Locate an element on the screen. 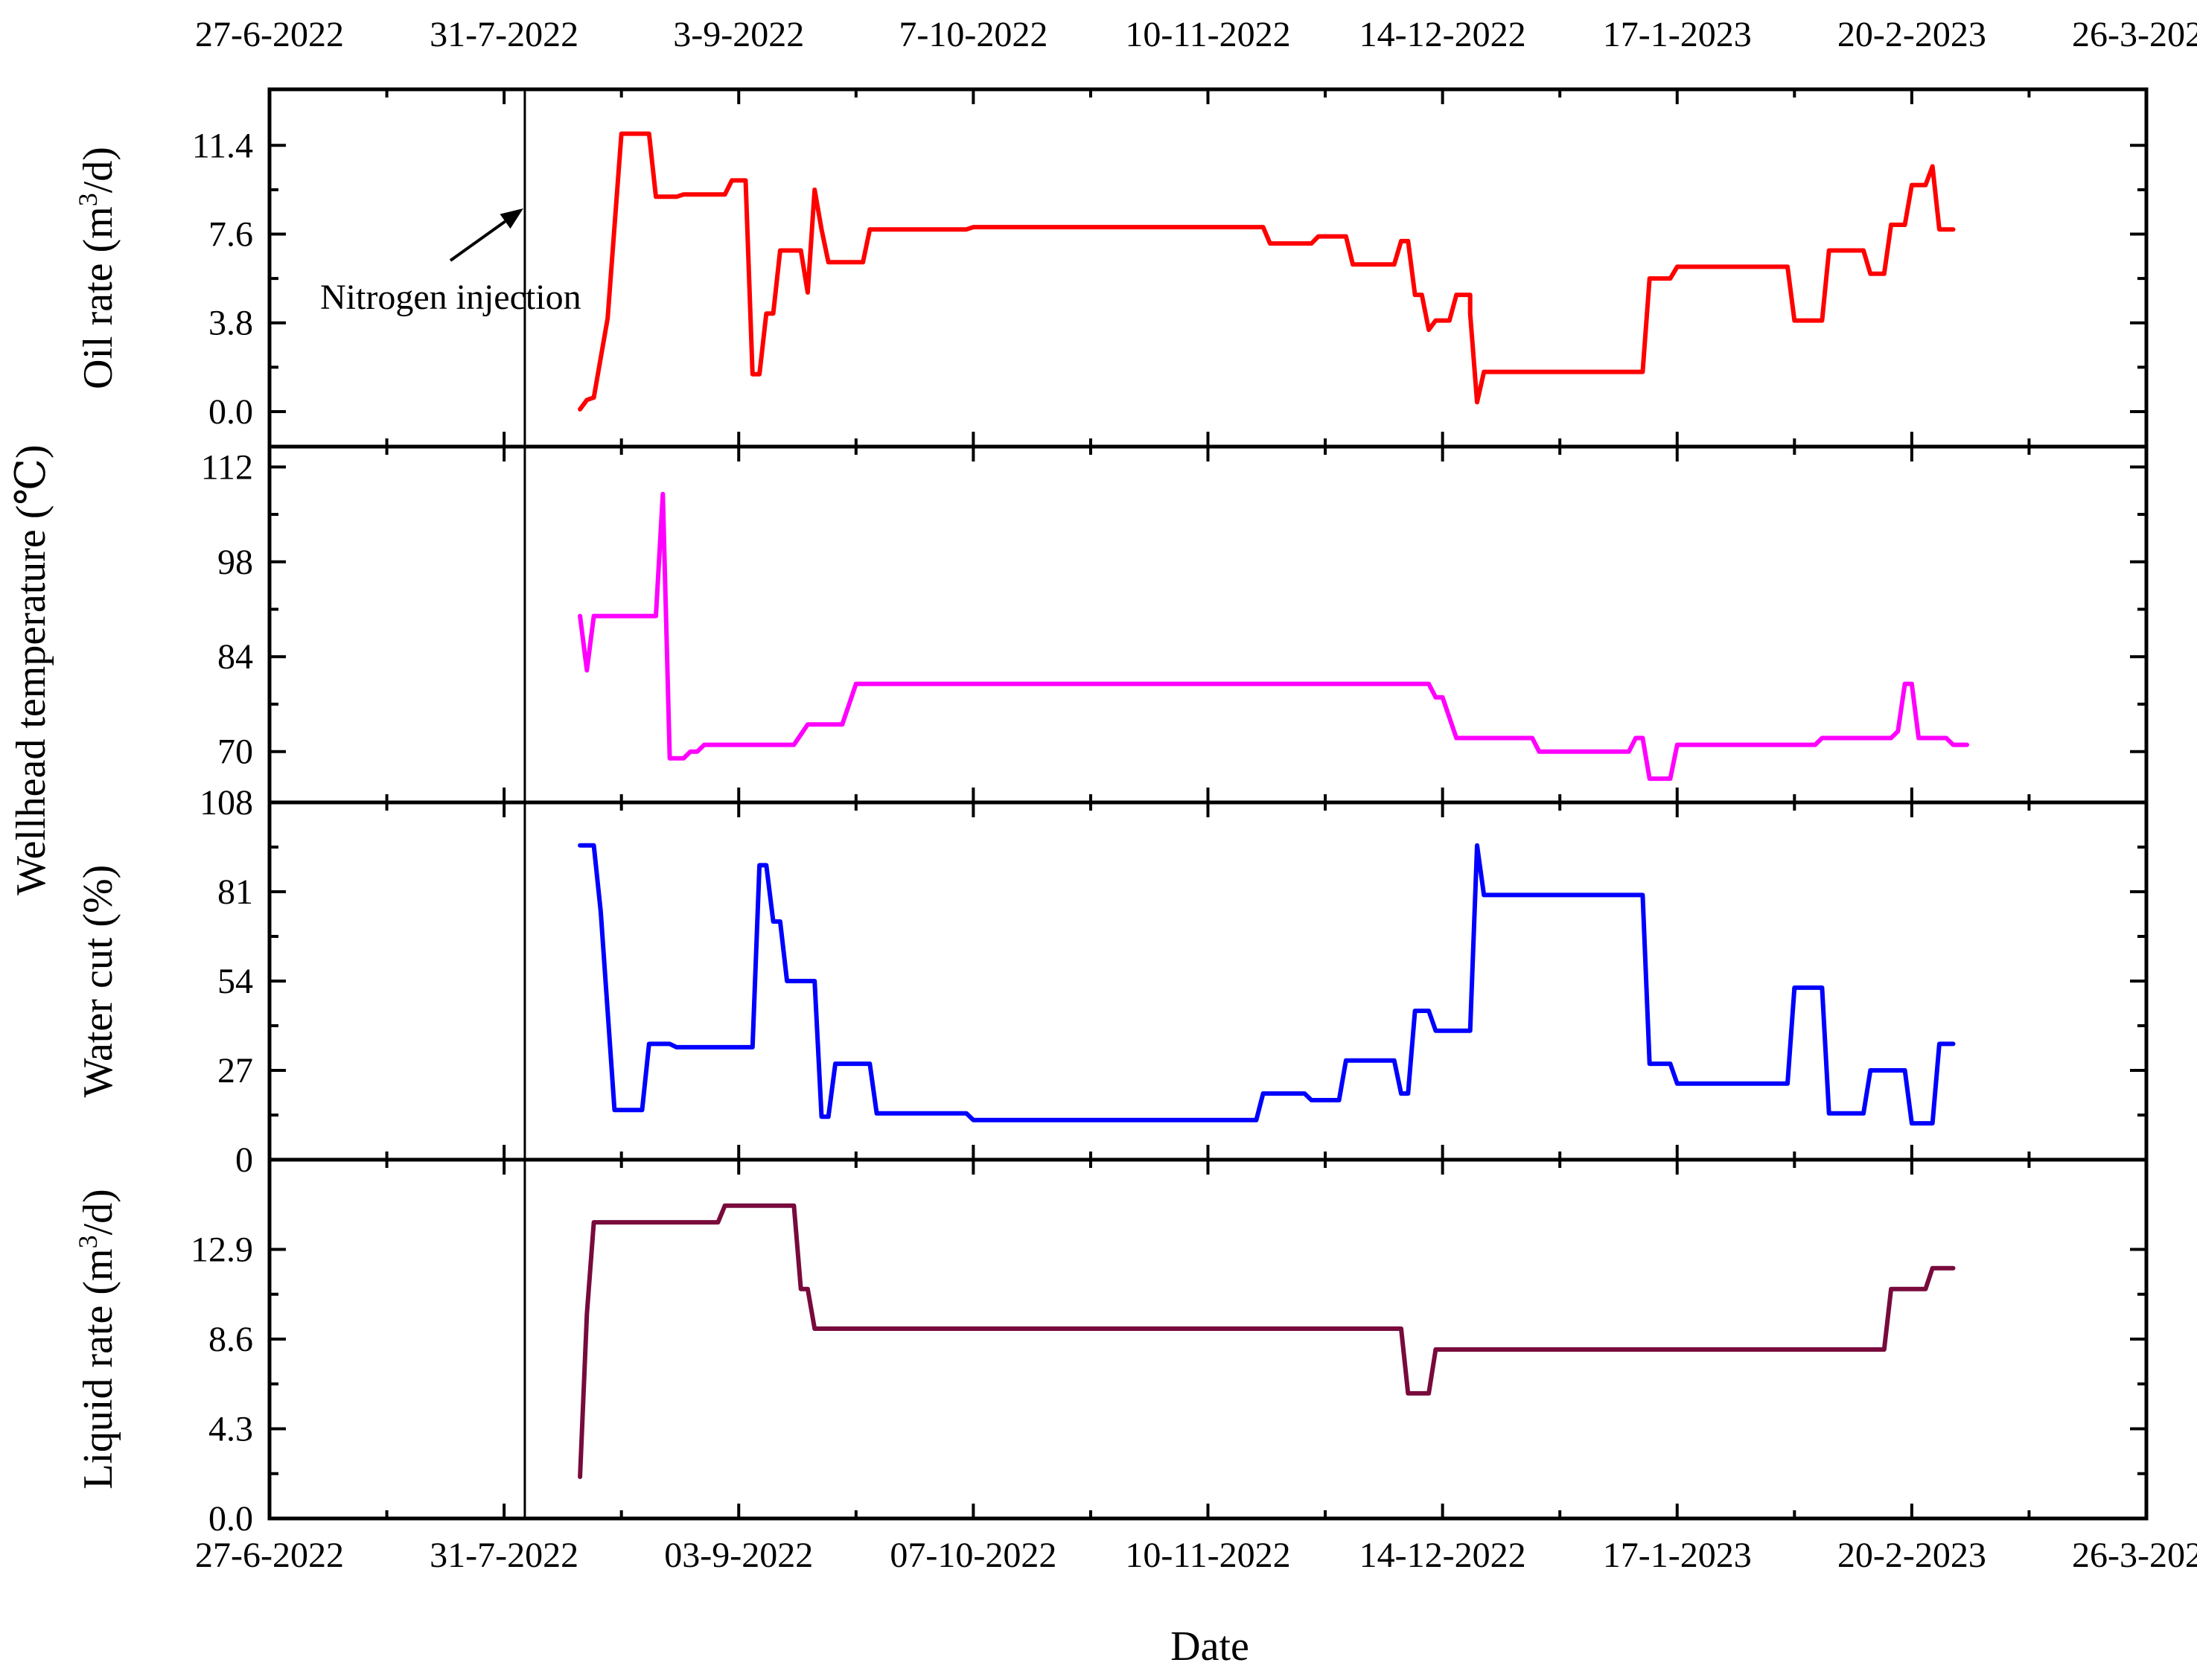  annotation-arrow is located at coordinates (477, 241).